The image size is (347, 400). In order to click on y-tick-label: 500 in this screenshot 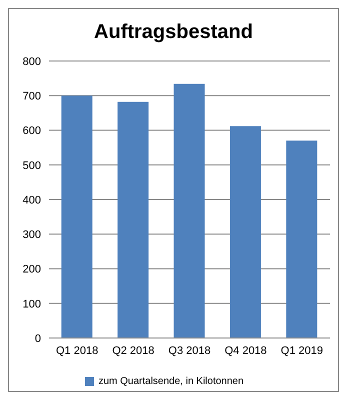, I will do `click(31, 166)`.